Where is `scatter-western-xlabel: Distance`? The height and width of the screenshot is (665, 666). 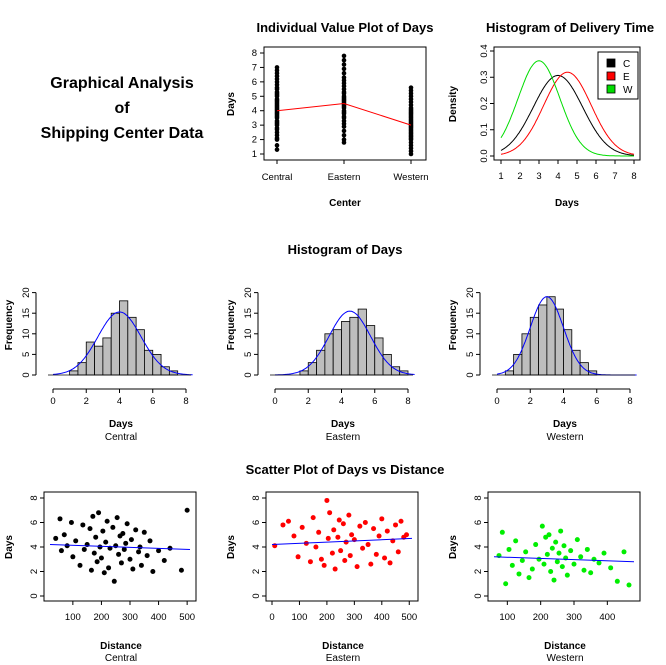 scatter-western-xlabel: Distance is located at coordinates (565, 646).